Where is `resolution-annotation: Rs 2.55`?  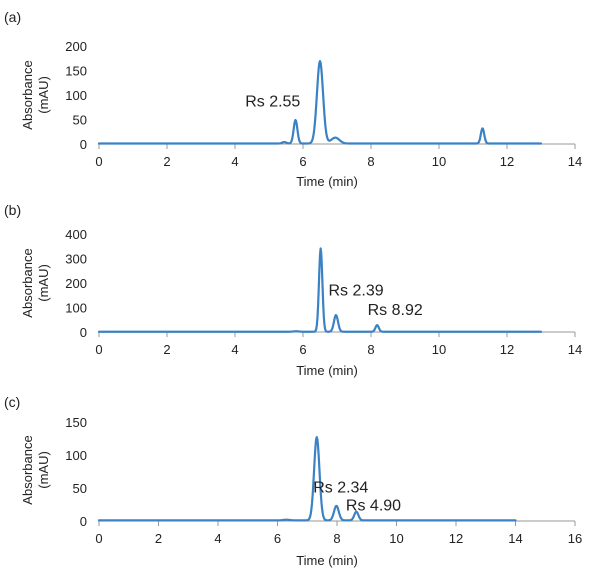 resolution-annotation: Rs 2.55 is located at coordinates (272, 101).